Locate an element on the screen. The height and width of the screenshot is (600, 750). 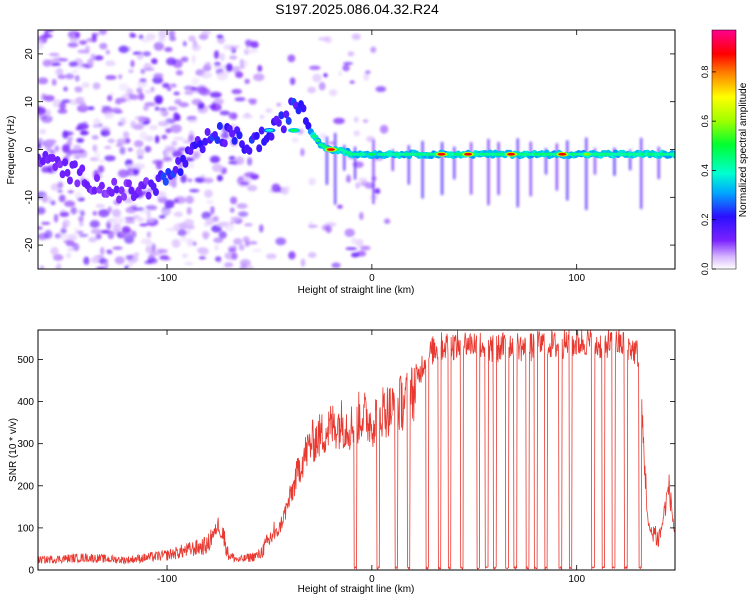
signal-core is located at coordinates (318, 140).